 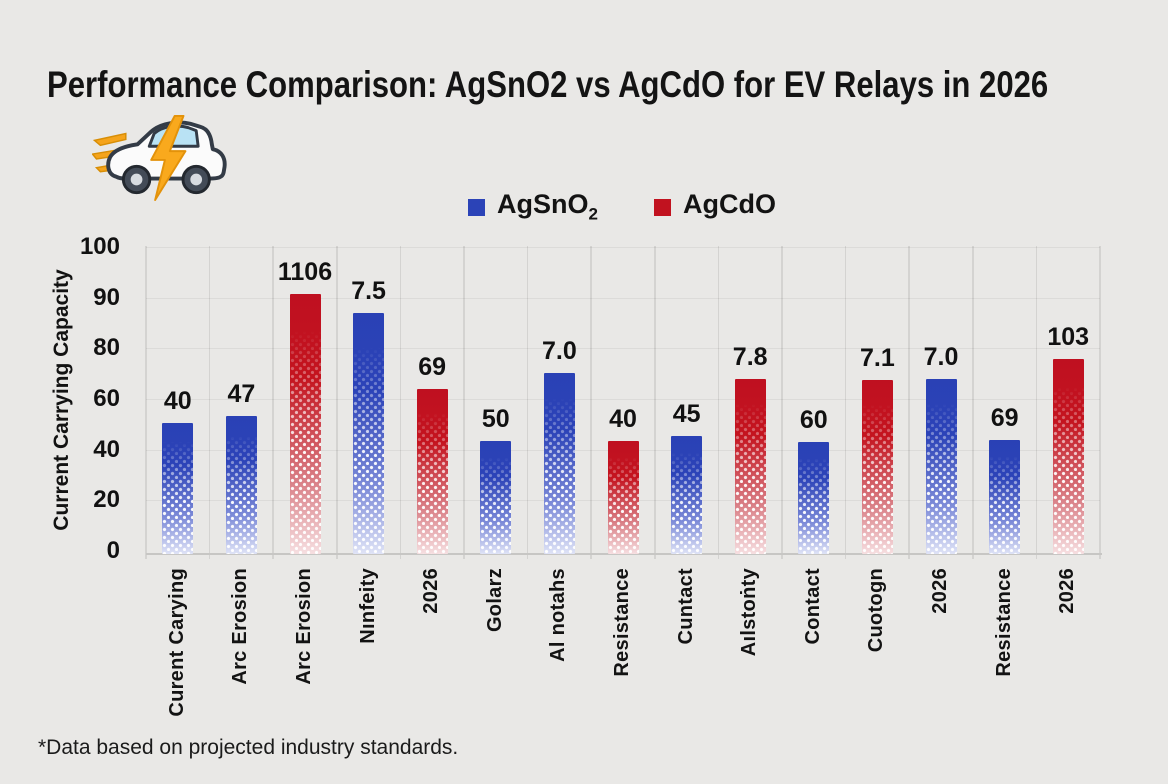 I want to click on lightning-bolt-icon, so click(x=168, y=158).